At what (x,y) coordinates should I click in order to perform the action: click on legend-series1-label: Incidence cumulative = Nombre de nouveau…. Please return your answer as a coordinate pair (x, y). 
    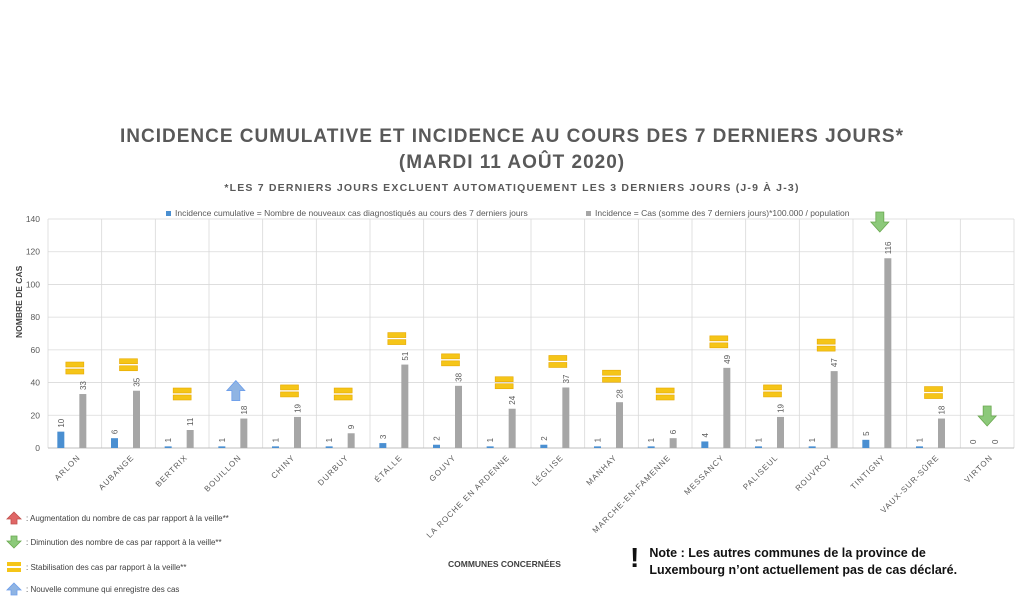
    Looking at the image, I should click on (351, 213).